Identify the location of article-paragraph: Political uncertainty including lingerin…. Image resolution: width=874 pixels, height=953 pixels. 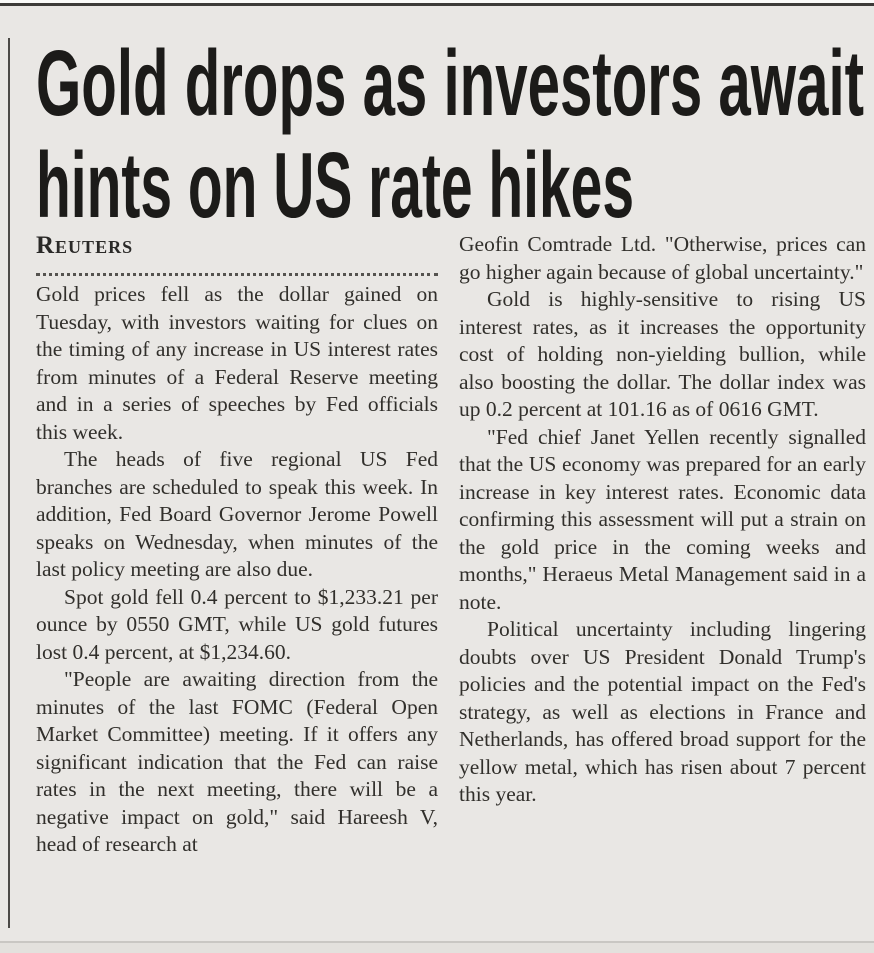
(662, 711).